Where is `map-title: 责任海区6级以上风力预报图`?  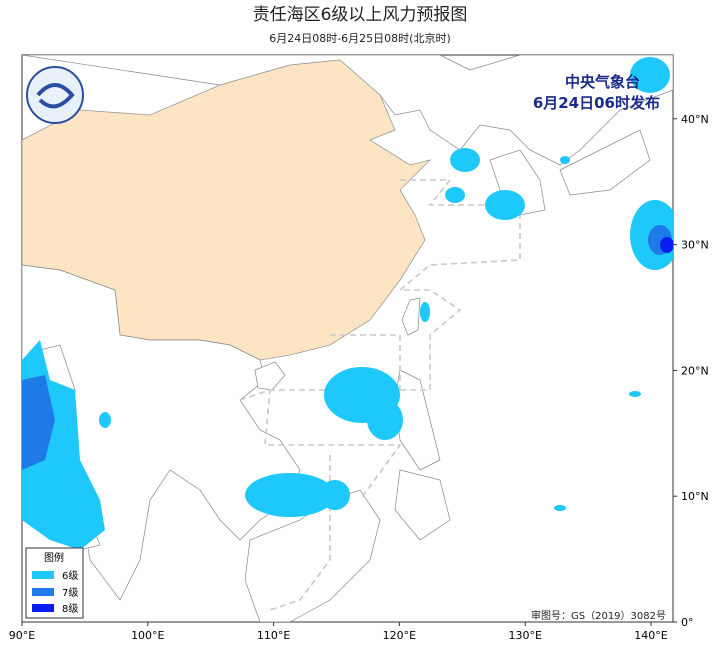 map-title: 责任海区6级以上风力预报图 is located at coordinates (360, 15).